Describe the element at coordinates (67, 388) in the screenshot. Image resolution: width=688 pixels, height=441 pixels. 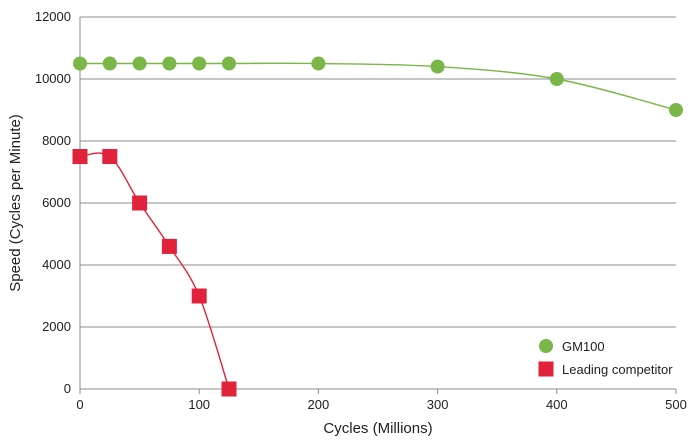
I see `y-tick-label: 0` at that location.